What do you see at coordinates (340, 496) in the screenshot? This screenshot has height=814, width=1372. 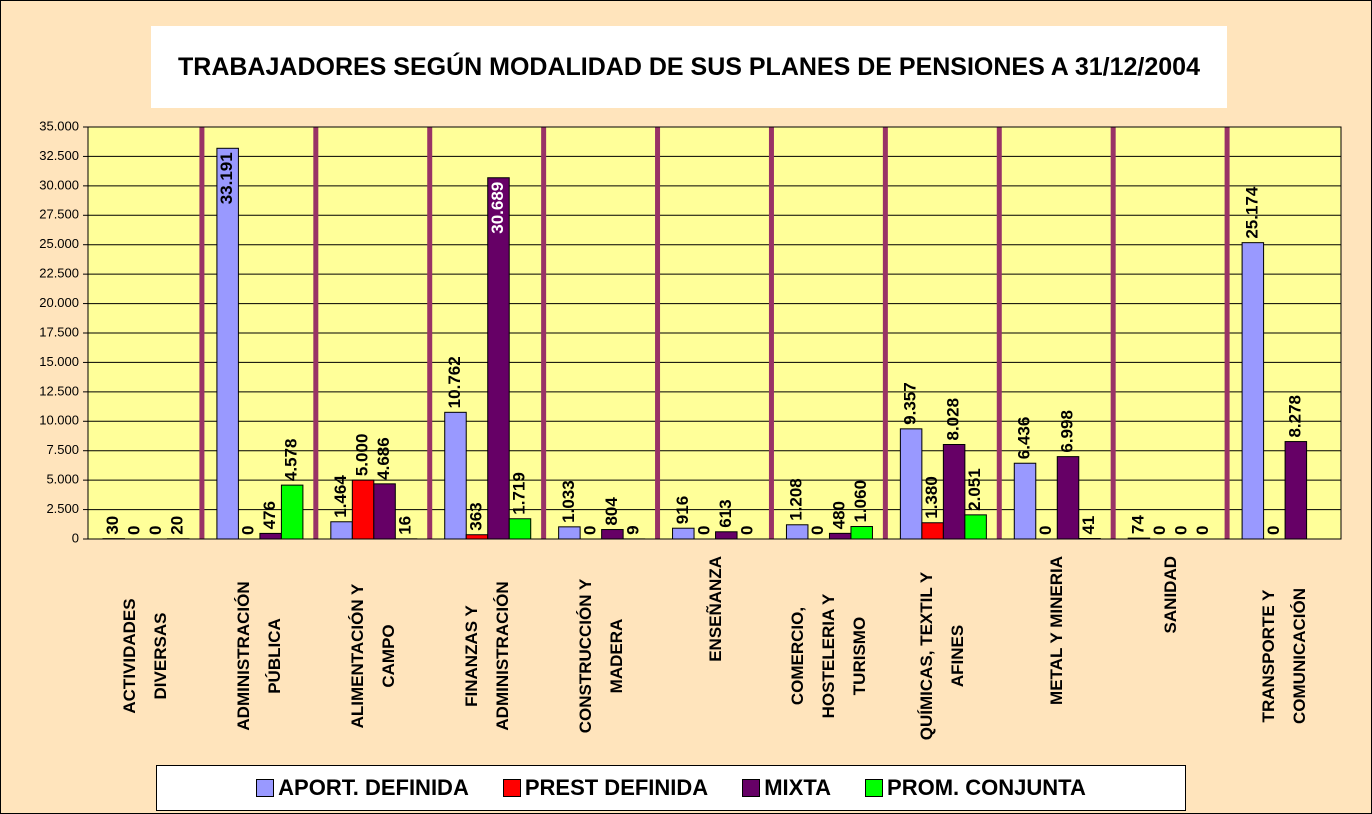 I see `data-label: 1.464` at bounding box center [340, 496].